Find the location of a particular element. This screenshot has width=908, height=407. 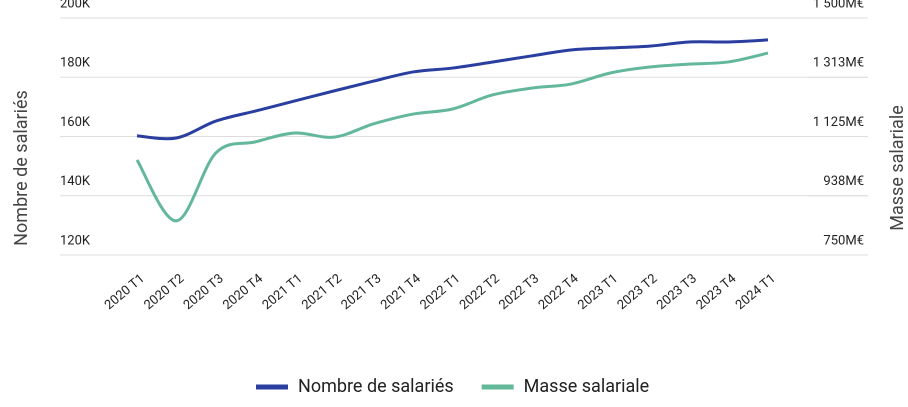

y2-tick-label: 1 313M€ is located at coordinates (838, 63).